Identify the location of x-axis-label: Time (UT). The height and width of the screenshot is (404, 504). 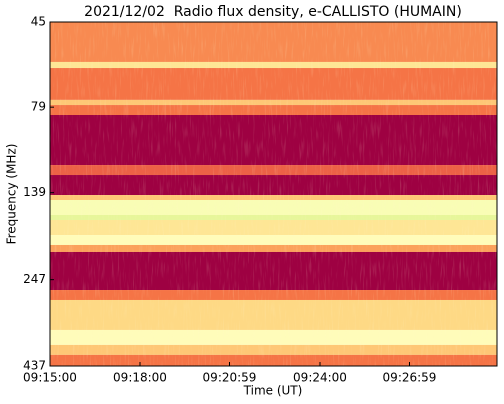
(273, 391).